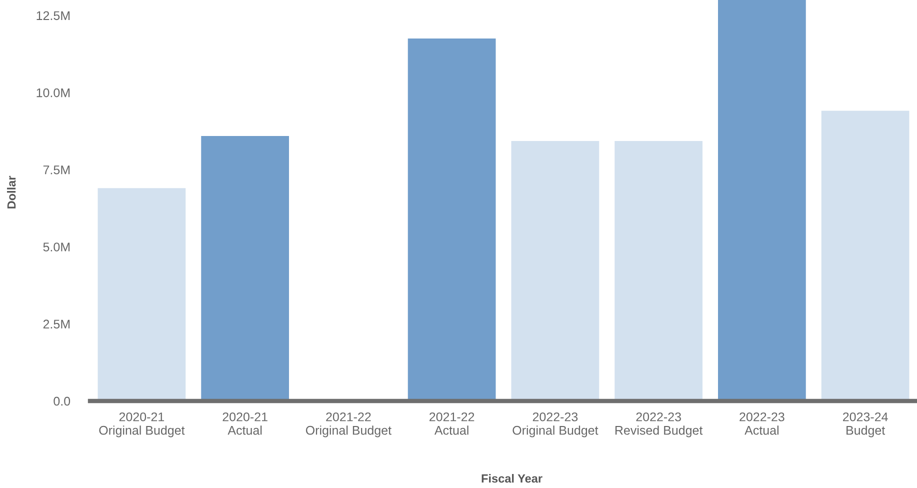 This screenshot has height=488, width=917. Describe the element at coordinates (762, 423) in the screenshot. I see `x-tick-label: 2022-23 Actual` at that location.